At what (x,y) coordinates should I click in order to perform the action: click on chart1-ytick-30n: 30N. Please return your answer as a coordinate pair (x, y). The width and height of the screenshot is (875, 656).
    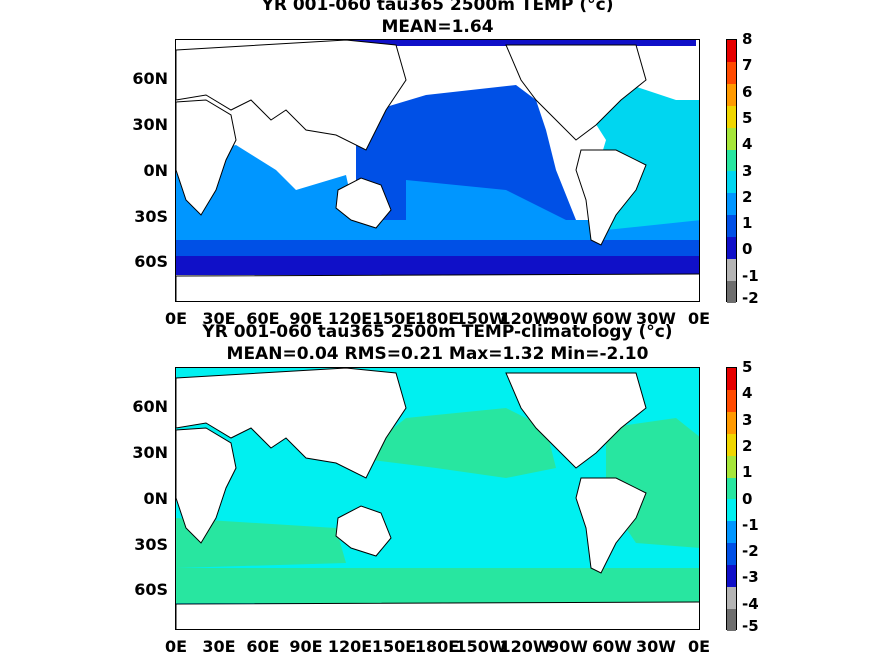
    Looking at the image, I should click on (150, 124).